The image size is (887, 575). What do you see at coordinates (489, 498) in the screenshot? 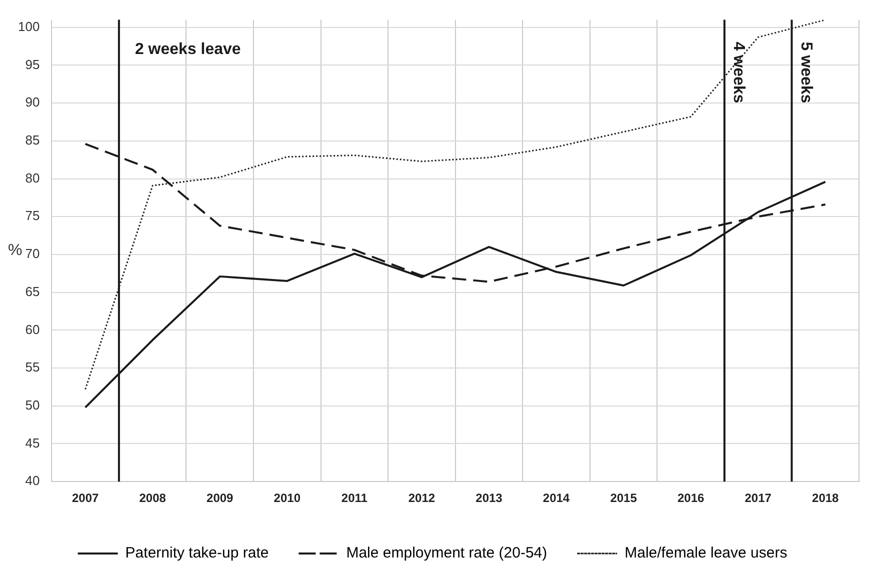
I see `x-tick-label: 2013` at bounding box center [489, 498].